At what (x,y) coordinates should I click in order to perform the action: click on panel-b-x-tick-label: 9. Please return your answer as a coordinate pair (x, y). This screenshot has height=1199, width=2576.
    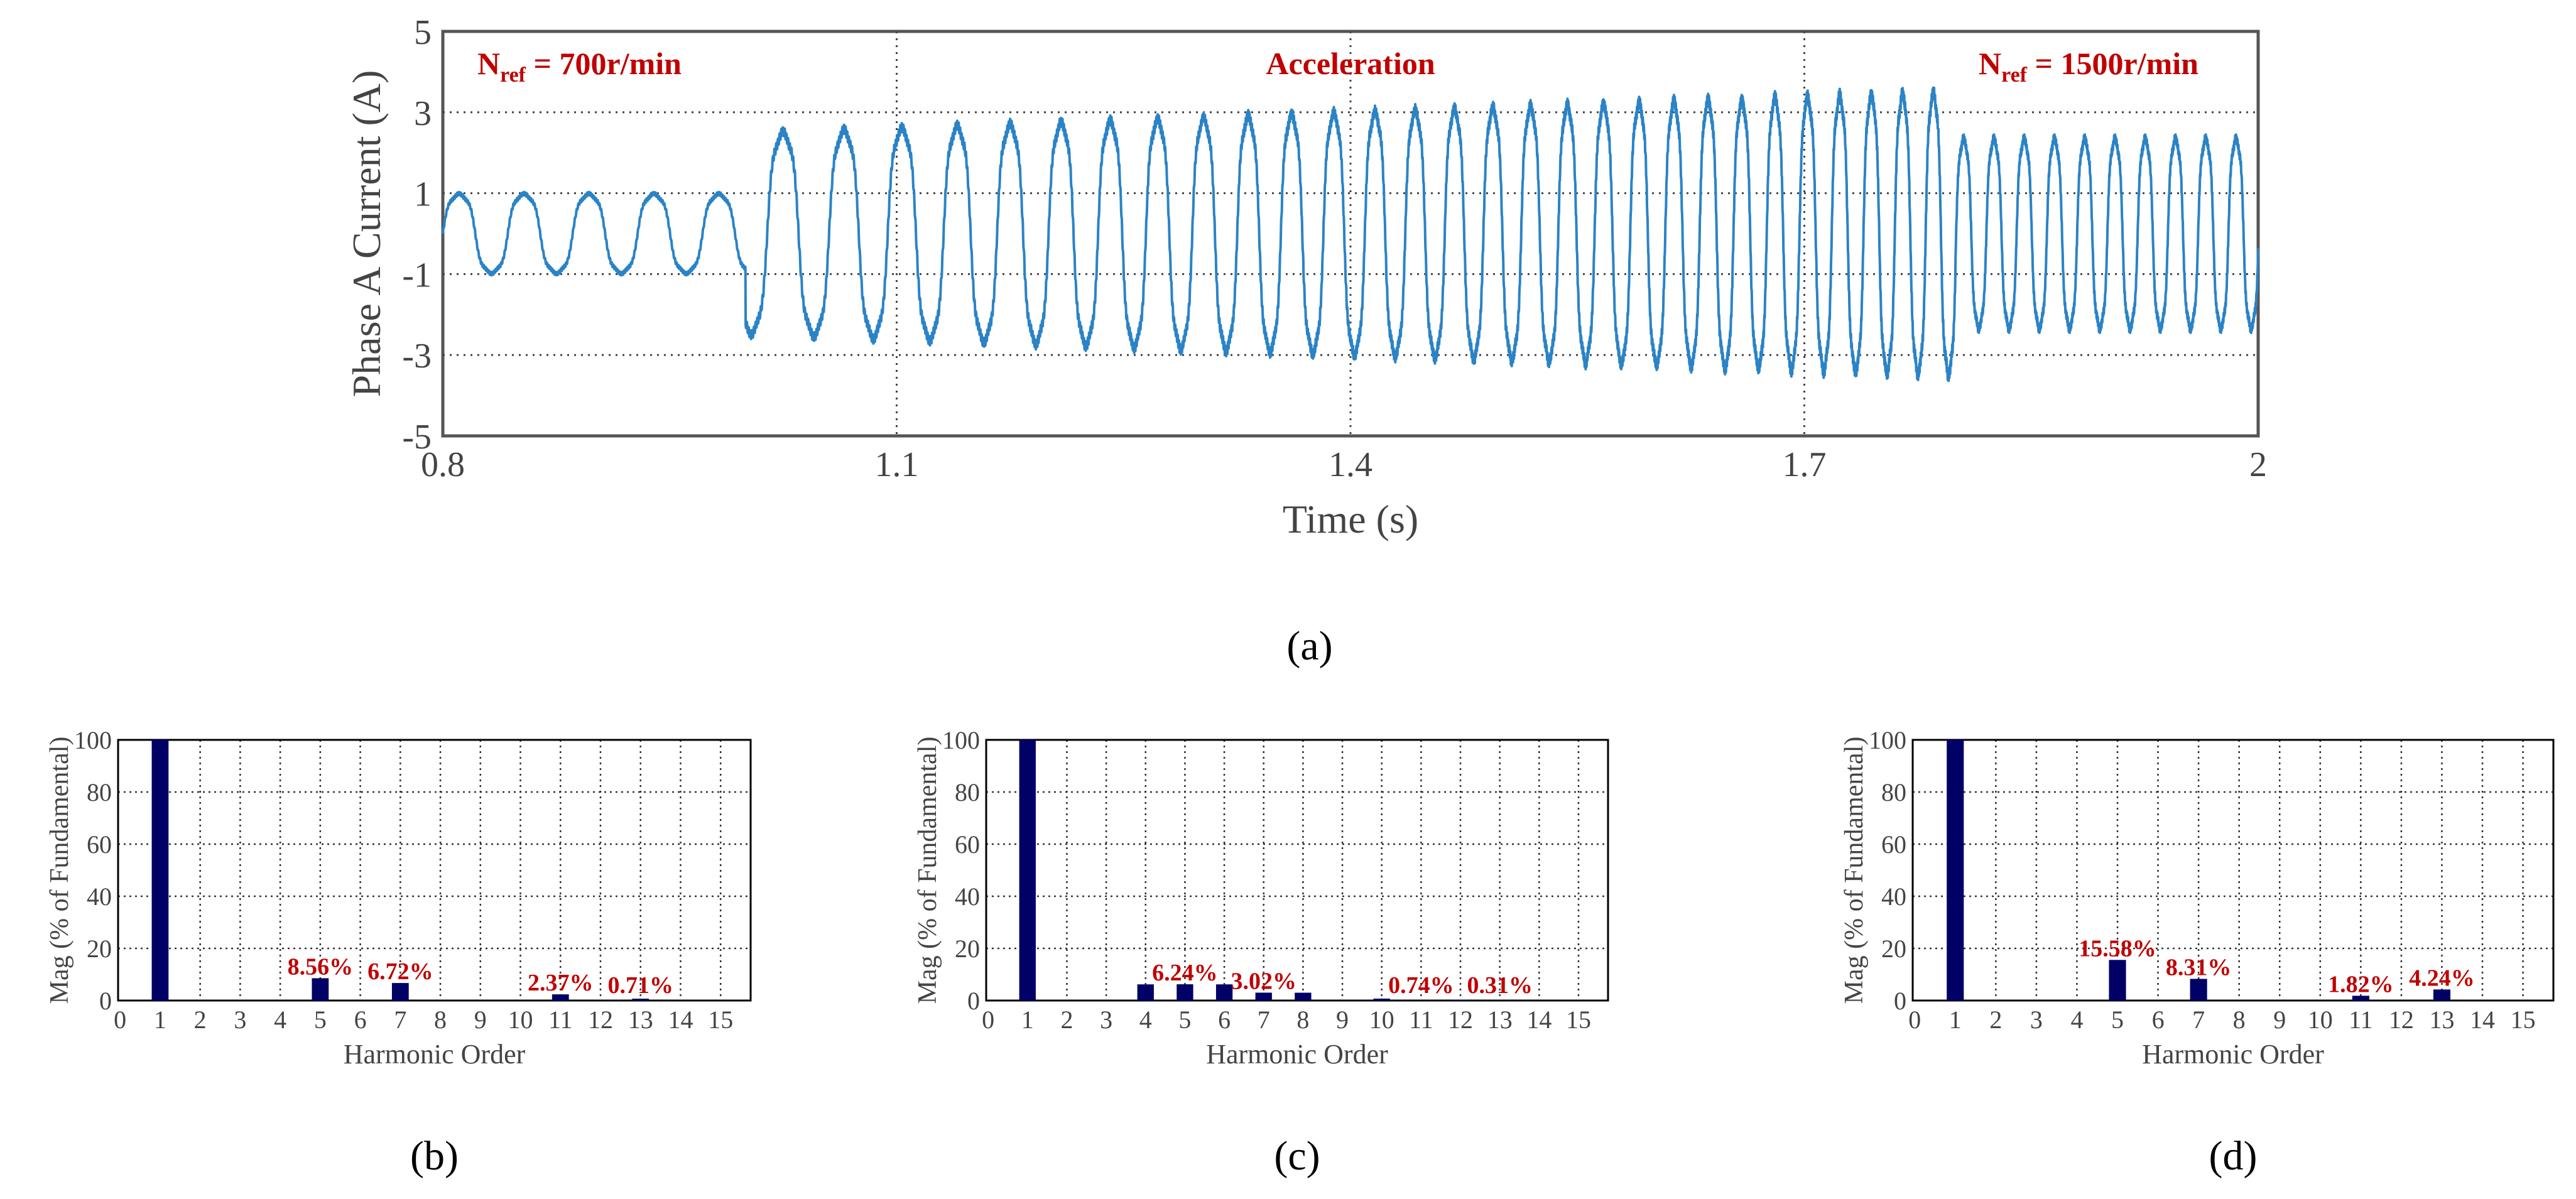
    Looking at the image, I should click on (480, 1020).